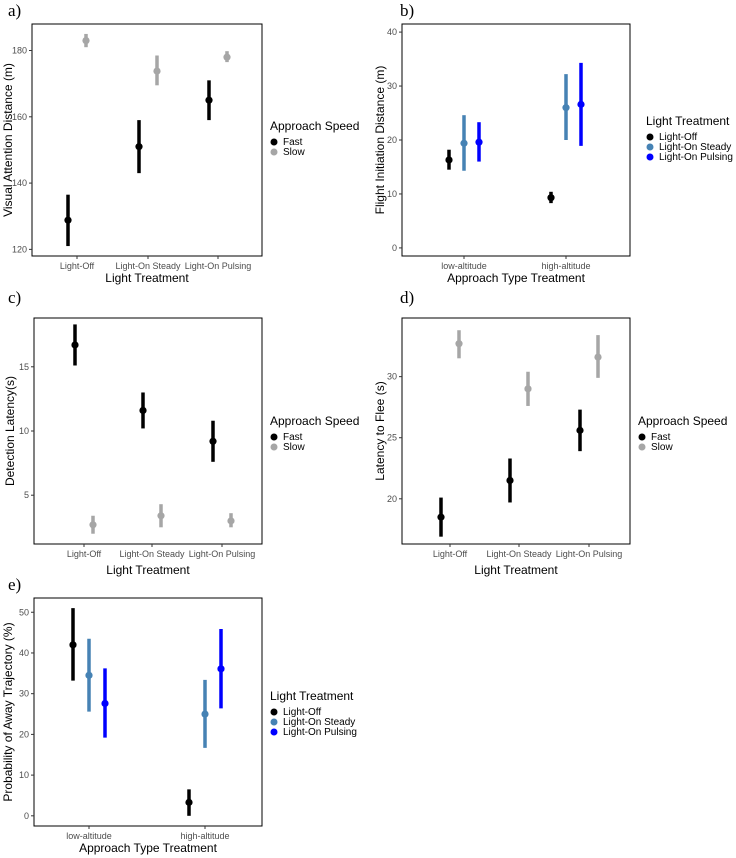  What do you see at coordinates (19, 183) in the screenshot?
I see `y-tick-label: 140` at bounding box center [19, 183].